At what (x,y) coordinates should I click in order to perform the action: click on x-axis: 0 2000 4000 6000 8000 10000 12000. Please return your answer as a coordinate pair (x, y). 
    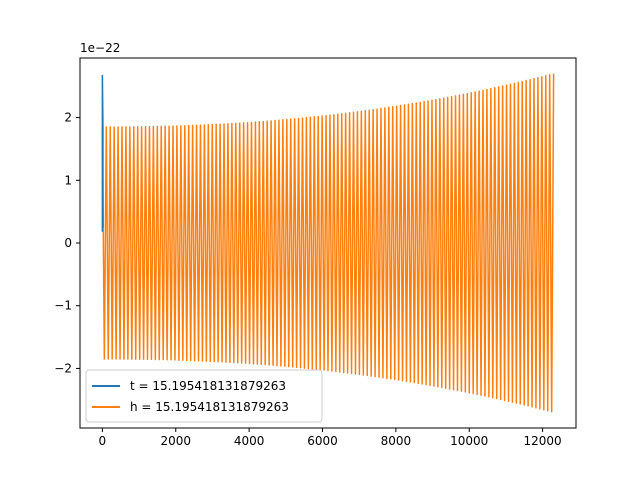
    Looking at the image, I should click on (330, 438).